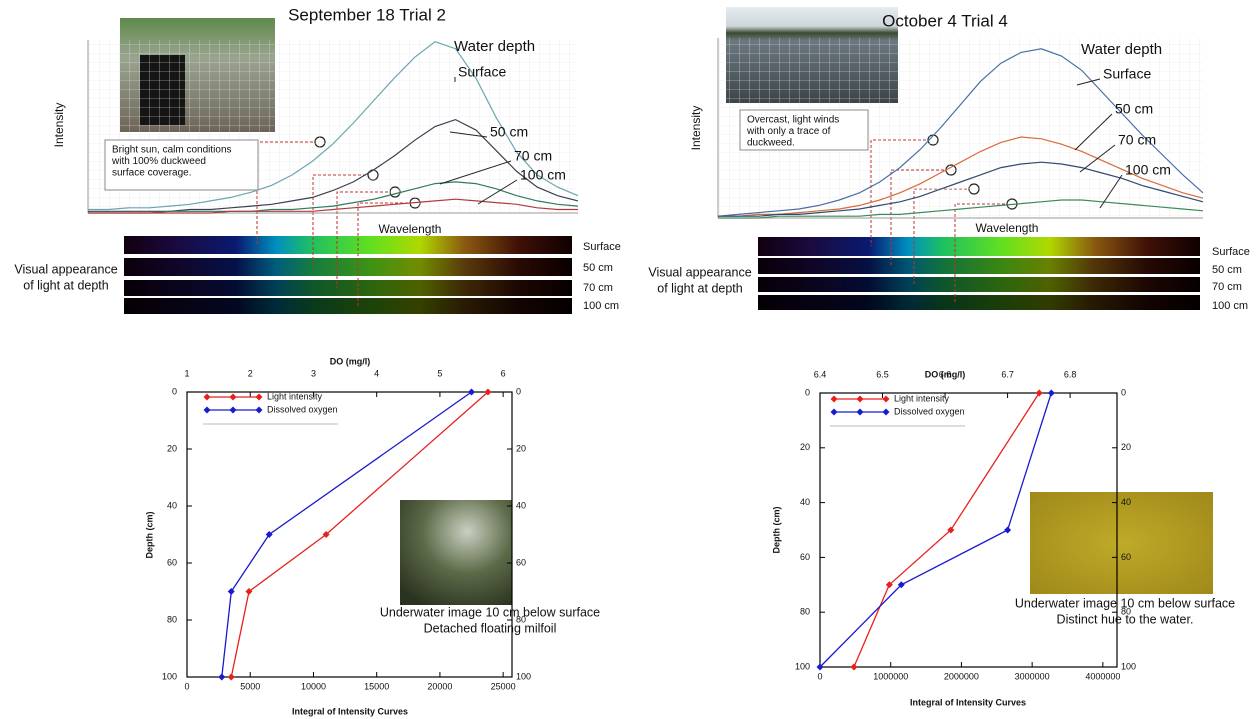 The width and height of the screenshot is (1256, 719). Describe the element at coordinates (295, 396) in the screenshot. I see `legend-label: Light intensity` at that location.